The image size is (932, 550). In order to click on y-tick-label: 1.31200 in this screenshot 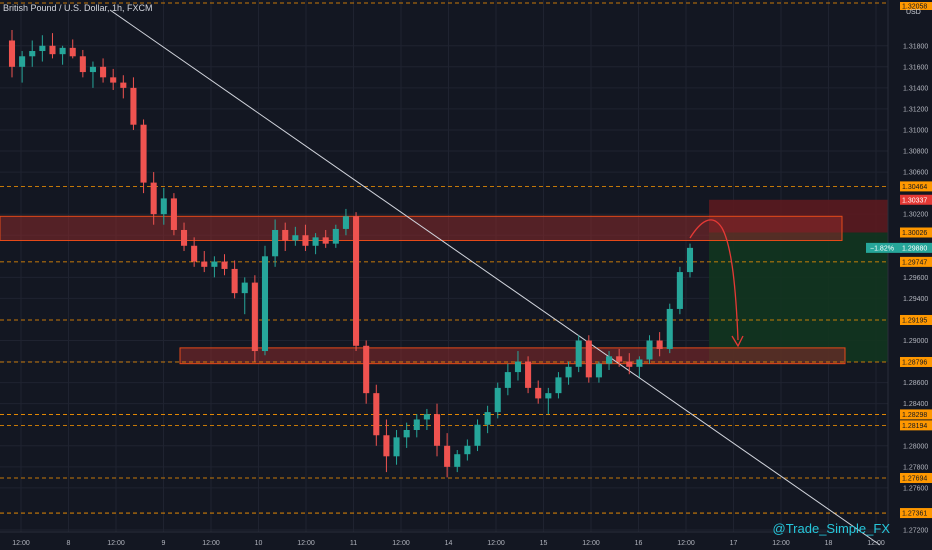, I will do `click(915, 109)`.